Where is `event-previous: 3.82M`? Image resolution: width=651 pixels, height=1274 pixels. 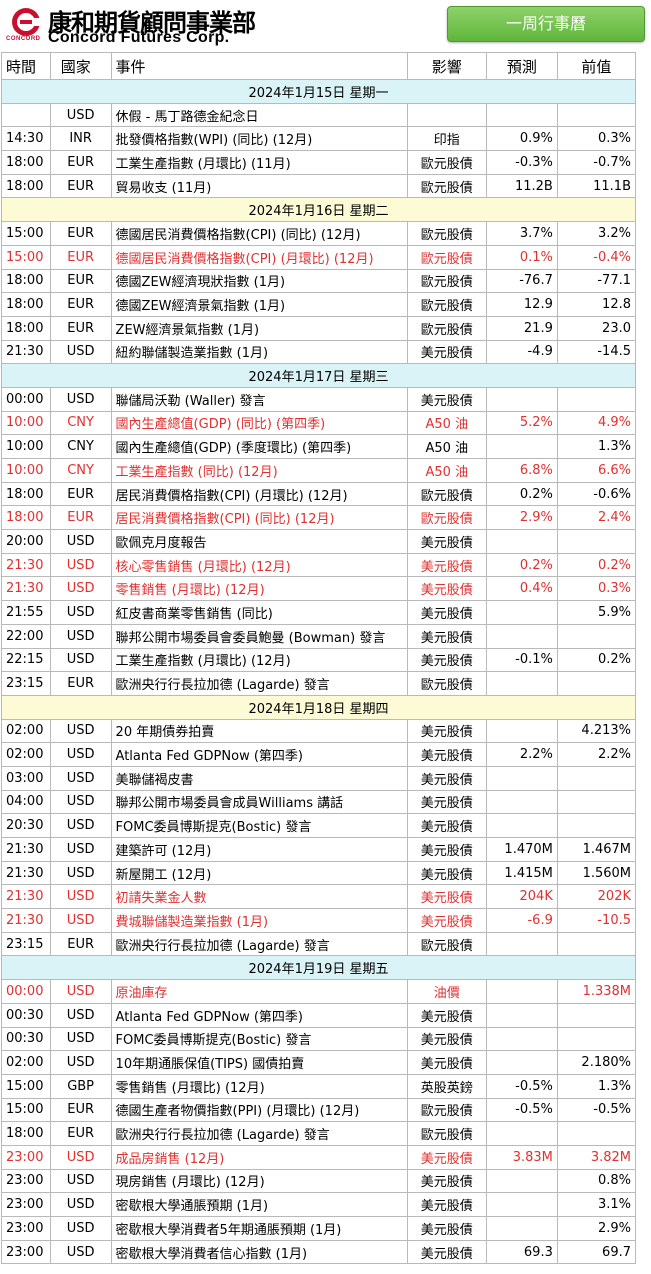
event-previous: 3.82M is located at coordinates (596, 1157).